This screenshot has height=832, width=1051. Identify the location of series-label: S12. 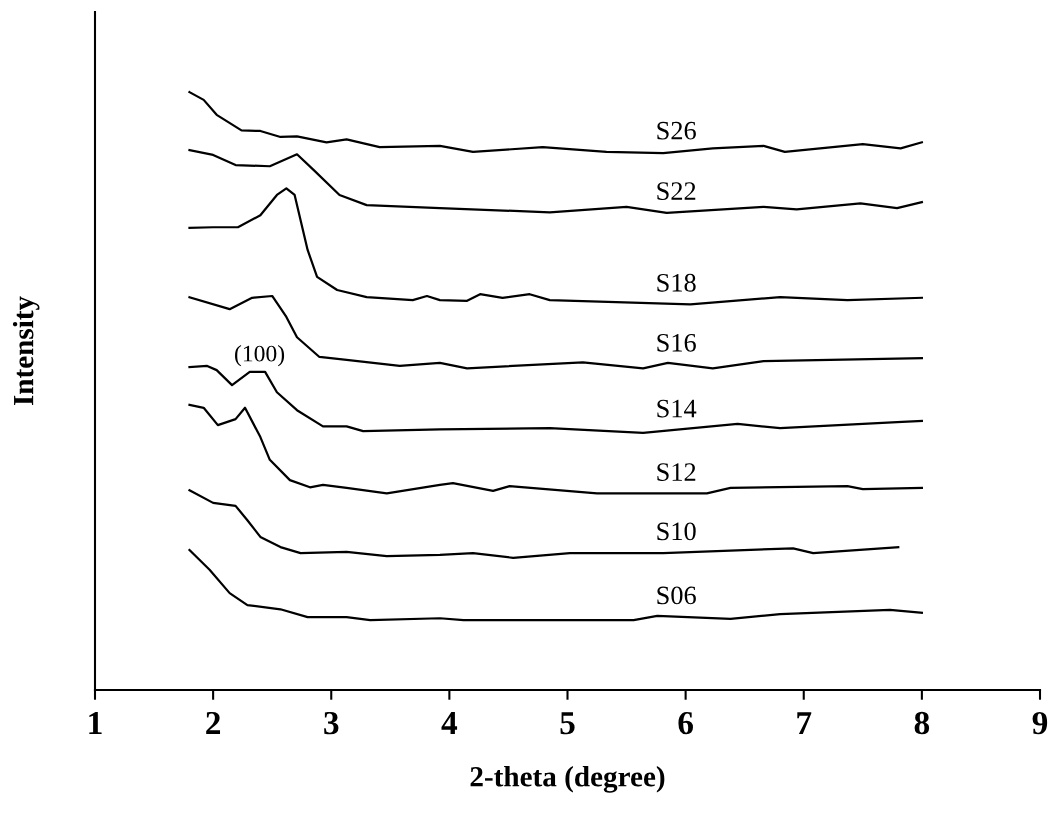
(676, 472).